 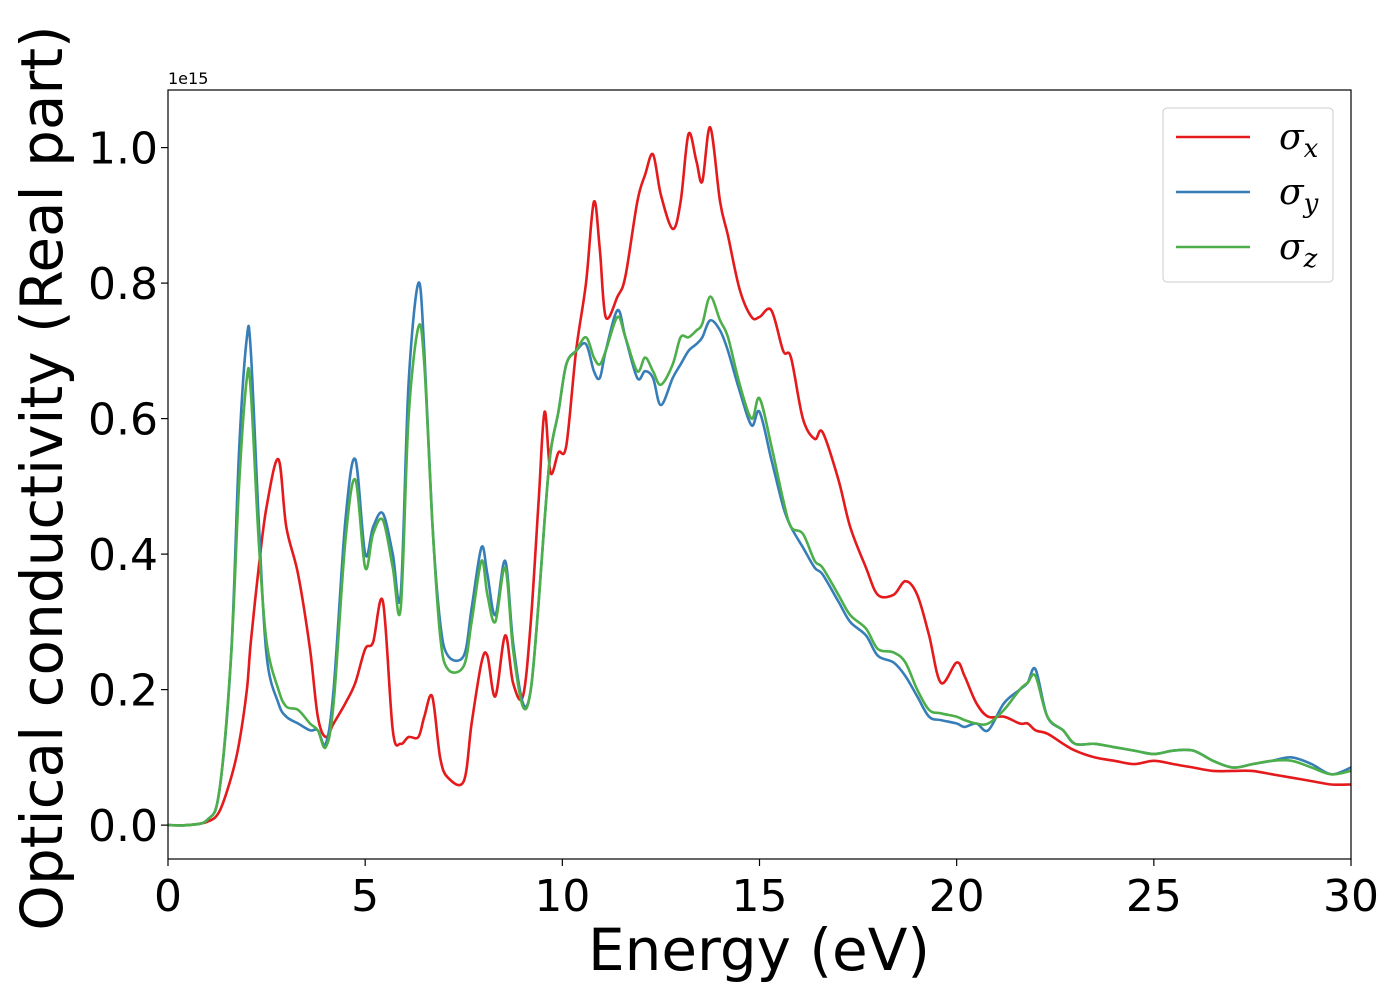 I want to click on legend-subscript-y: y, so click(x=1311, y=204).